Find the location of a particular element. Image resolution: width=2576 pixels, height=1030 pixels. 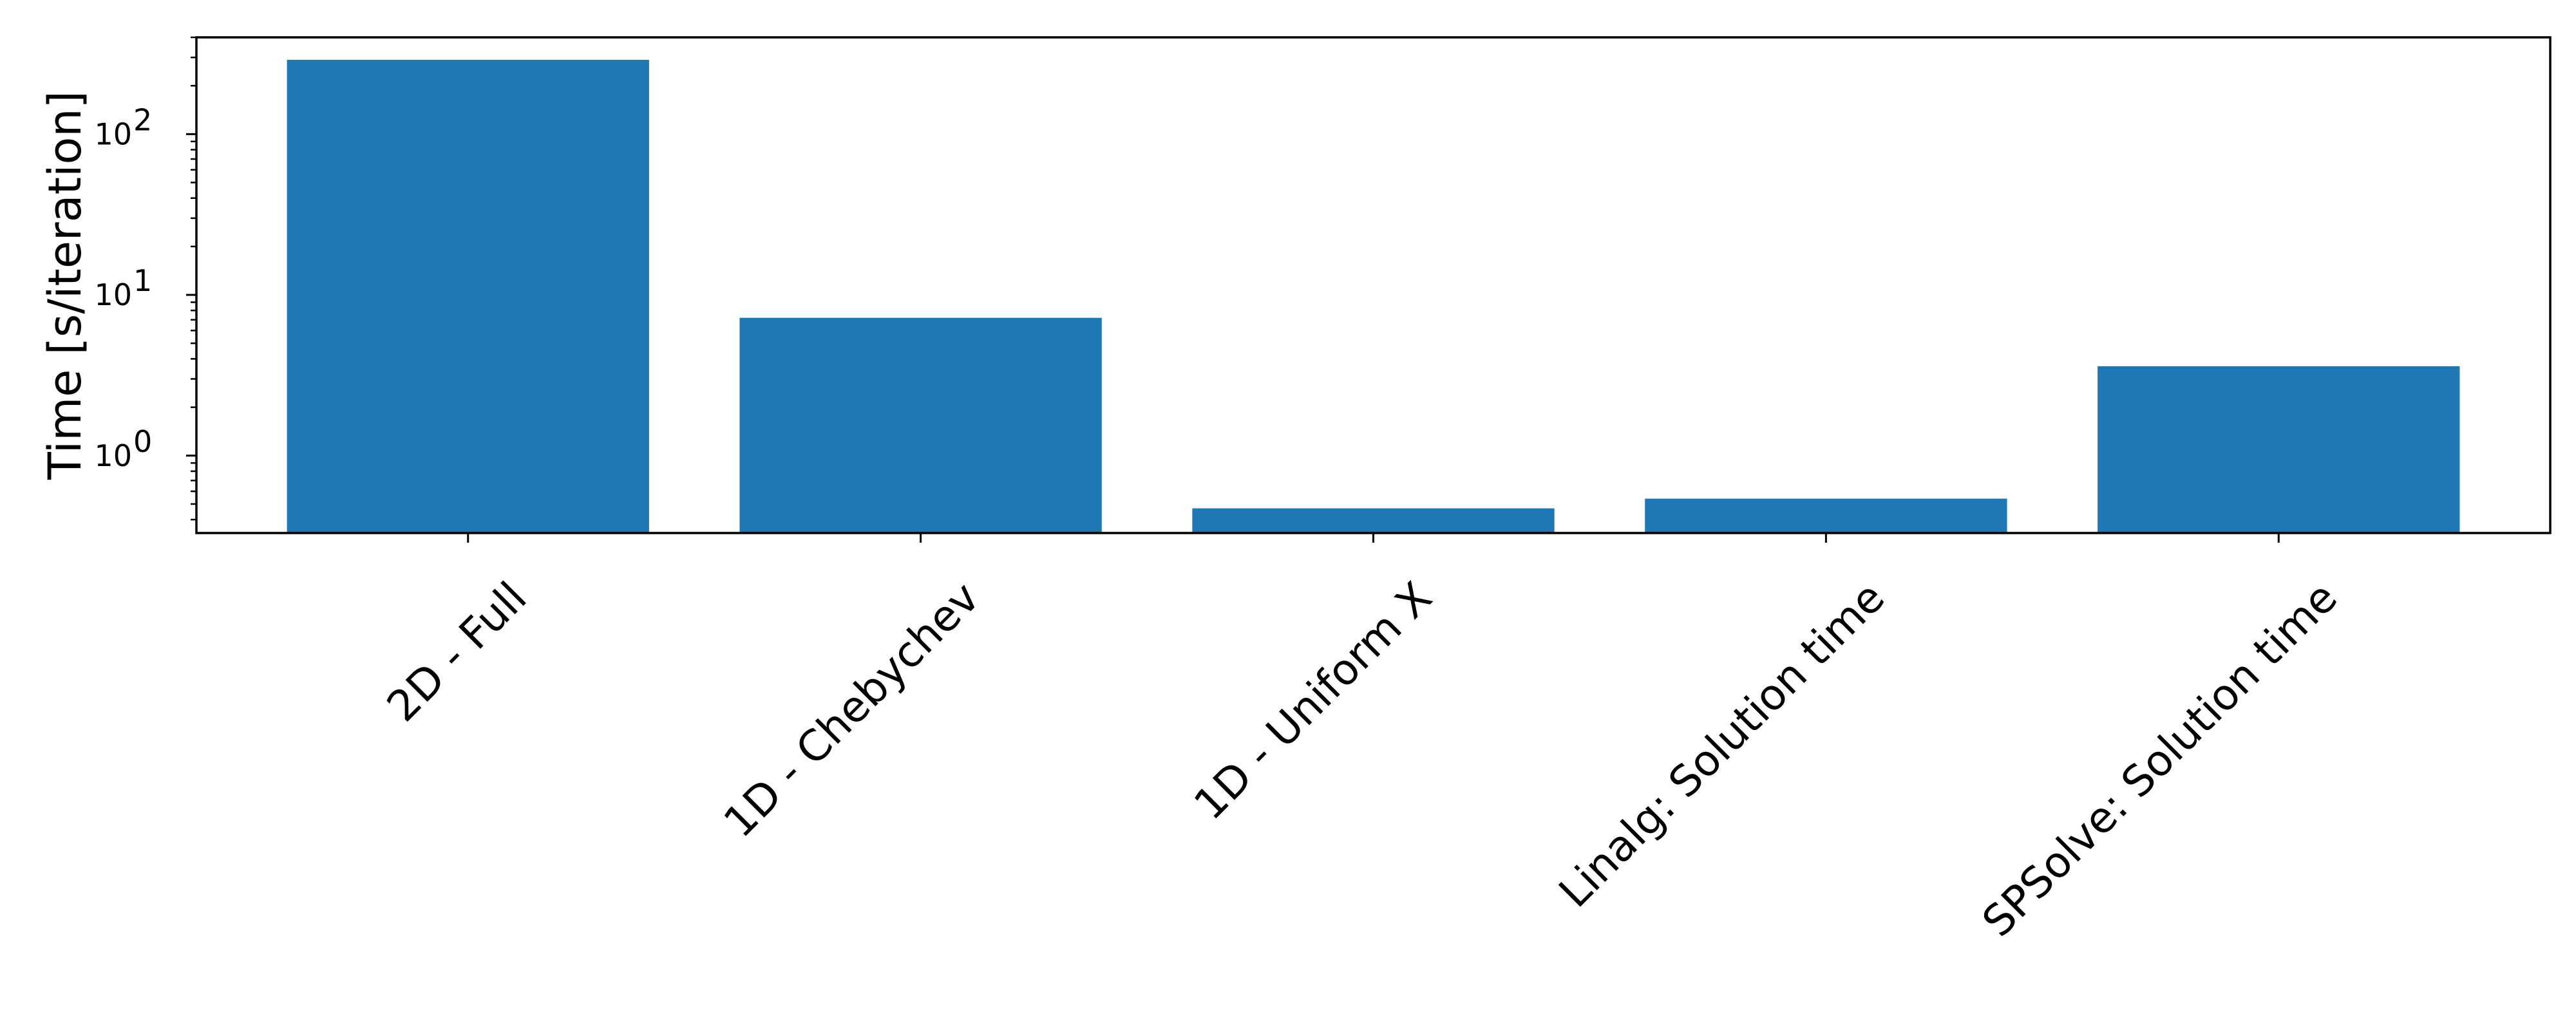

x-tick-label-0: 2D - Full is located at coordinates (457, 652).